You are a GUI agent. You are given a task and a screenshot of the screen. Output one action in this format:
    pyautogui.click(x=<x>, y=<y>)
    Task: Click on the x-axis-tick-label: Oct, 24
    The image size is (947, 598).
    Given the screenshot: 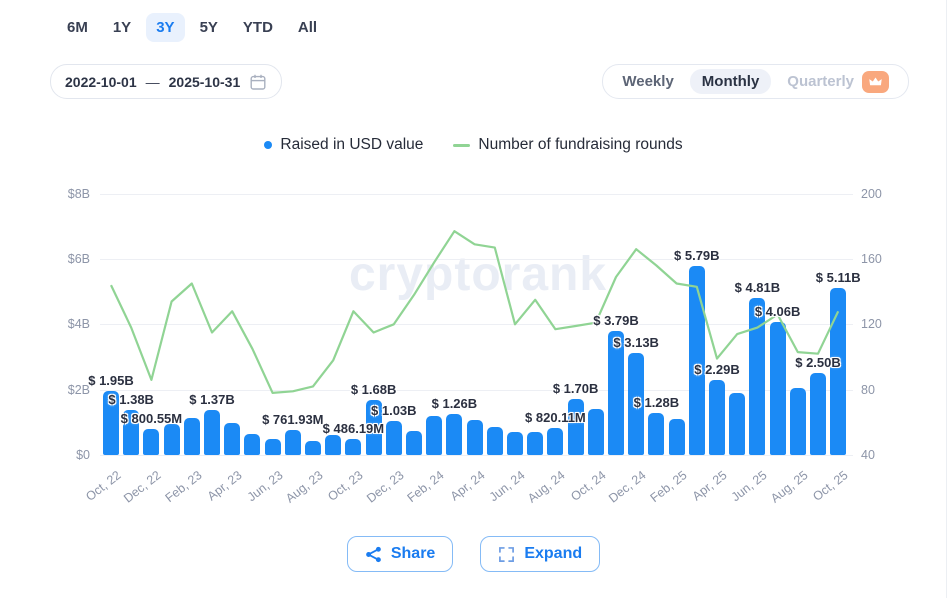 What is the action you would take?
    pyautogui.click(x=588, y=486)
    